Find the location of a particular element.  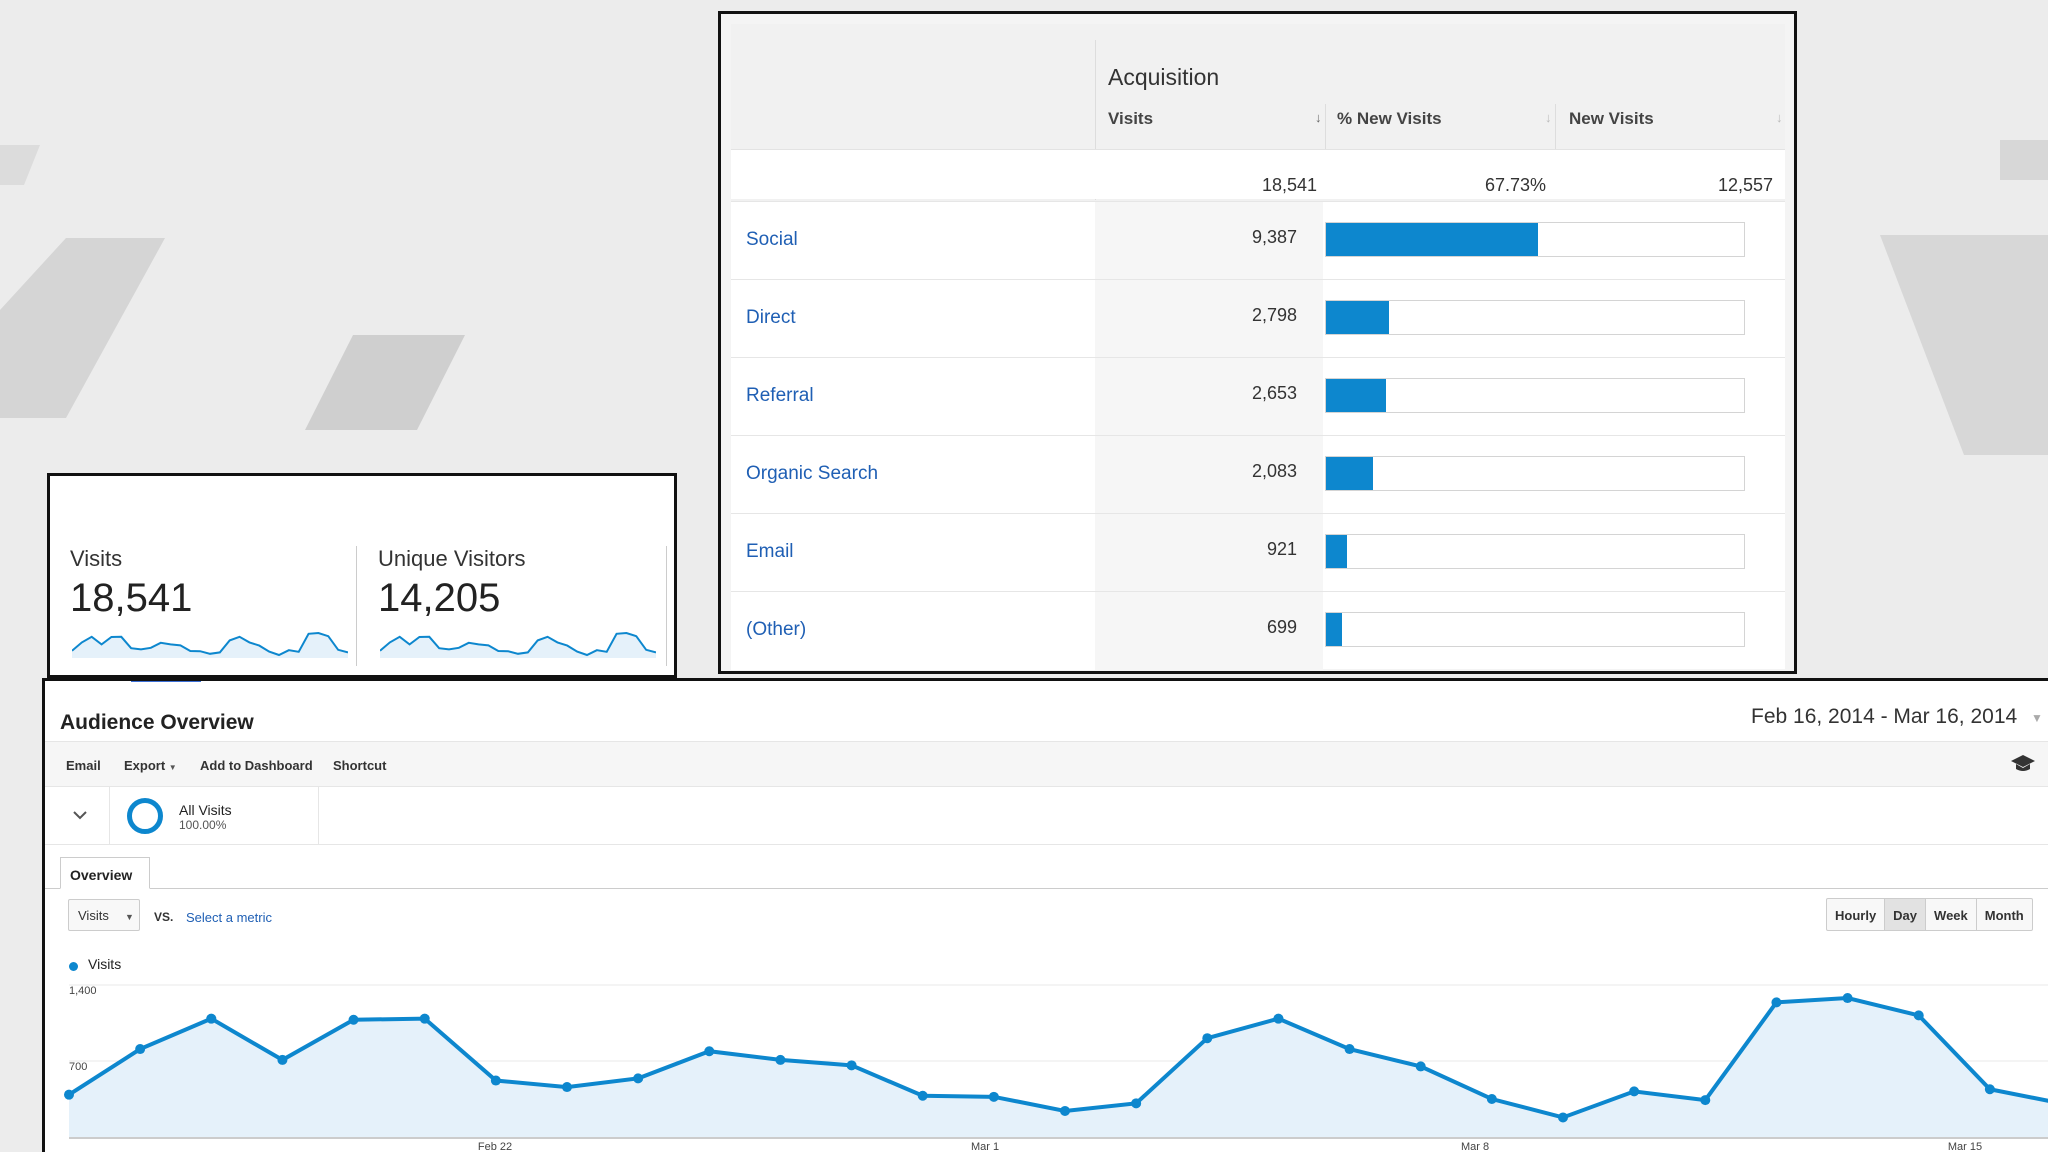

report-toolbar: Email Export ▼ Add to Dashboard Shortcut is located at coordinates (1046, 764).